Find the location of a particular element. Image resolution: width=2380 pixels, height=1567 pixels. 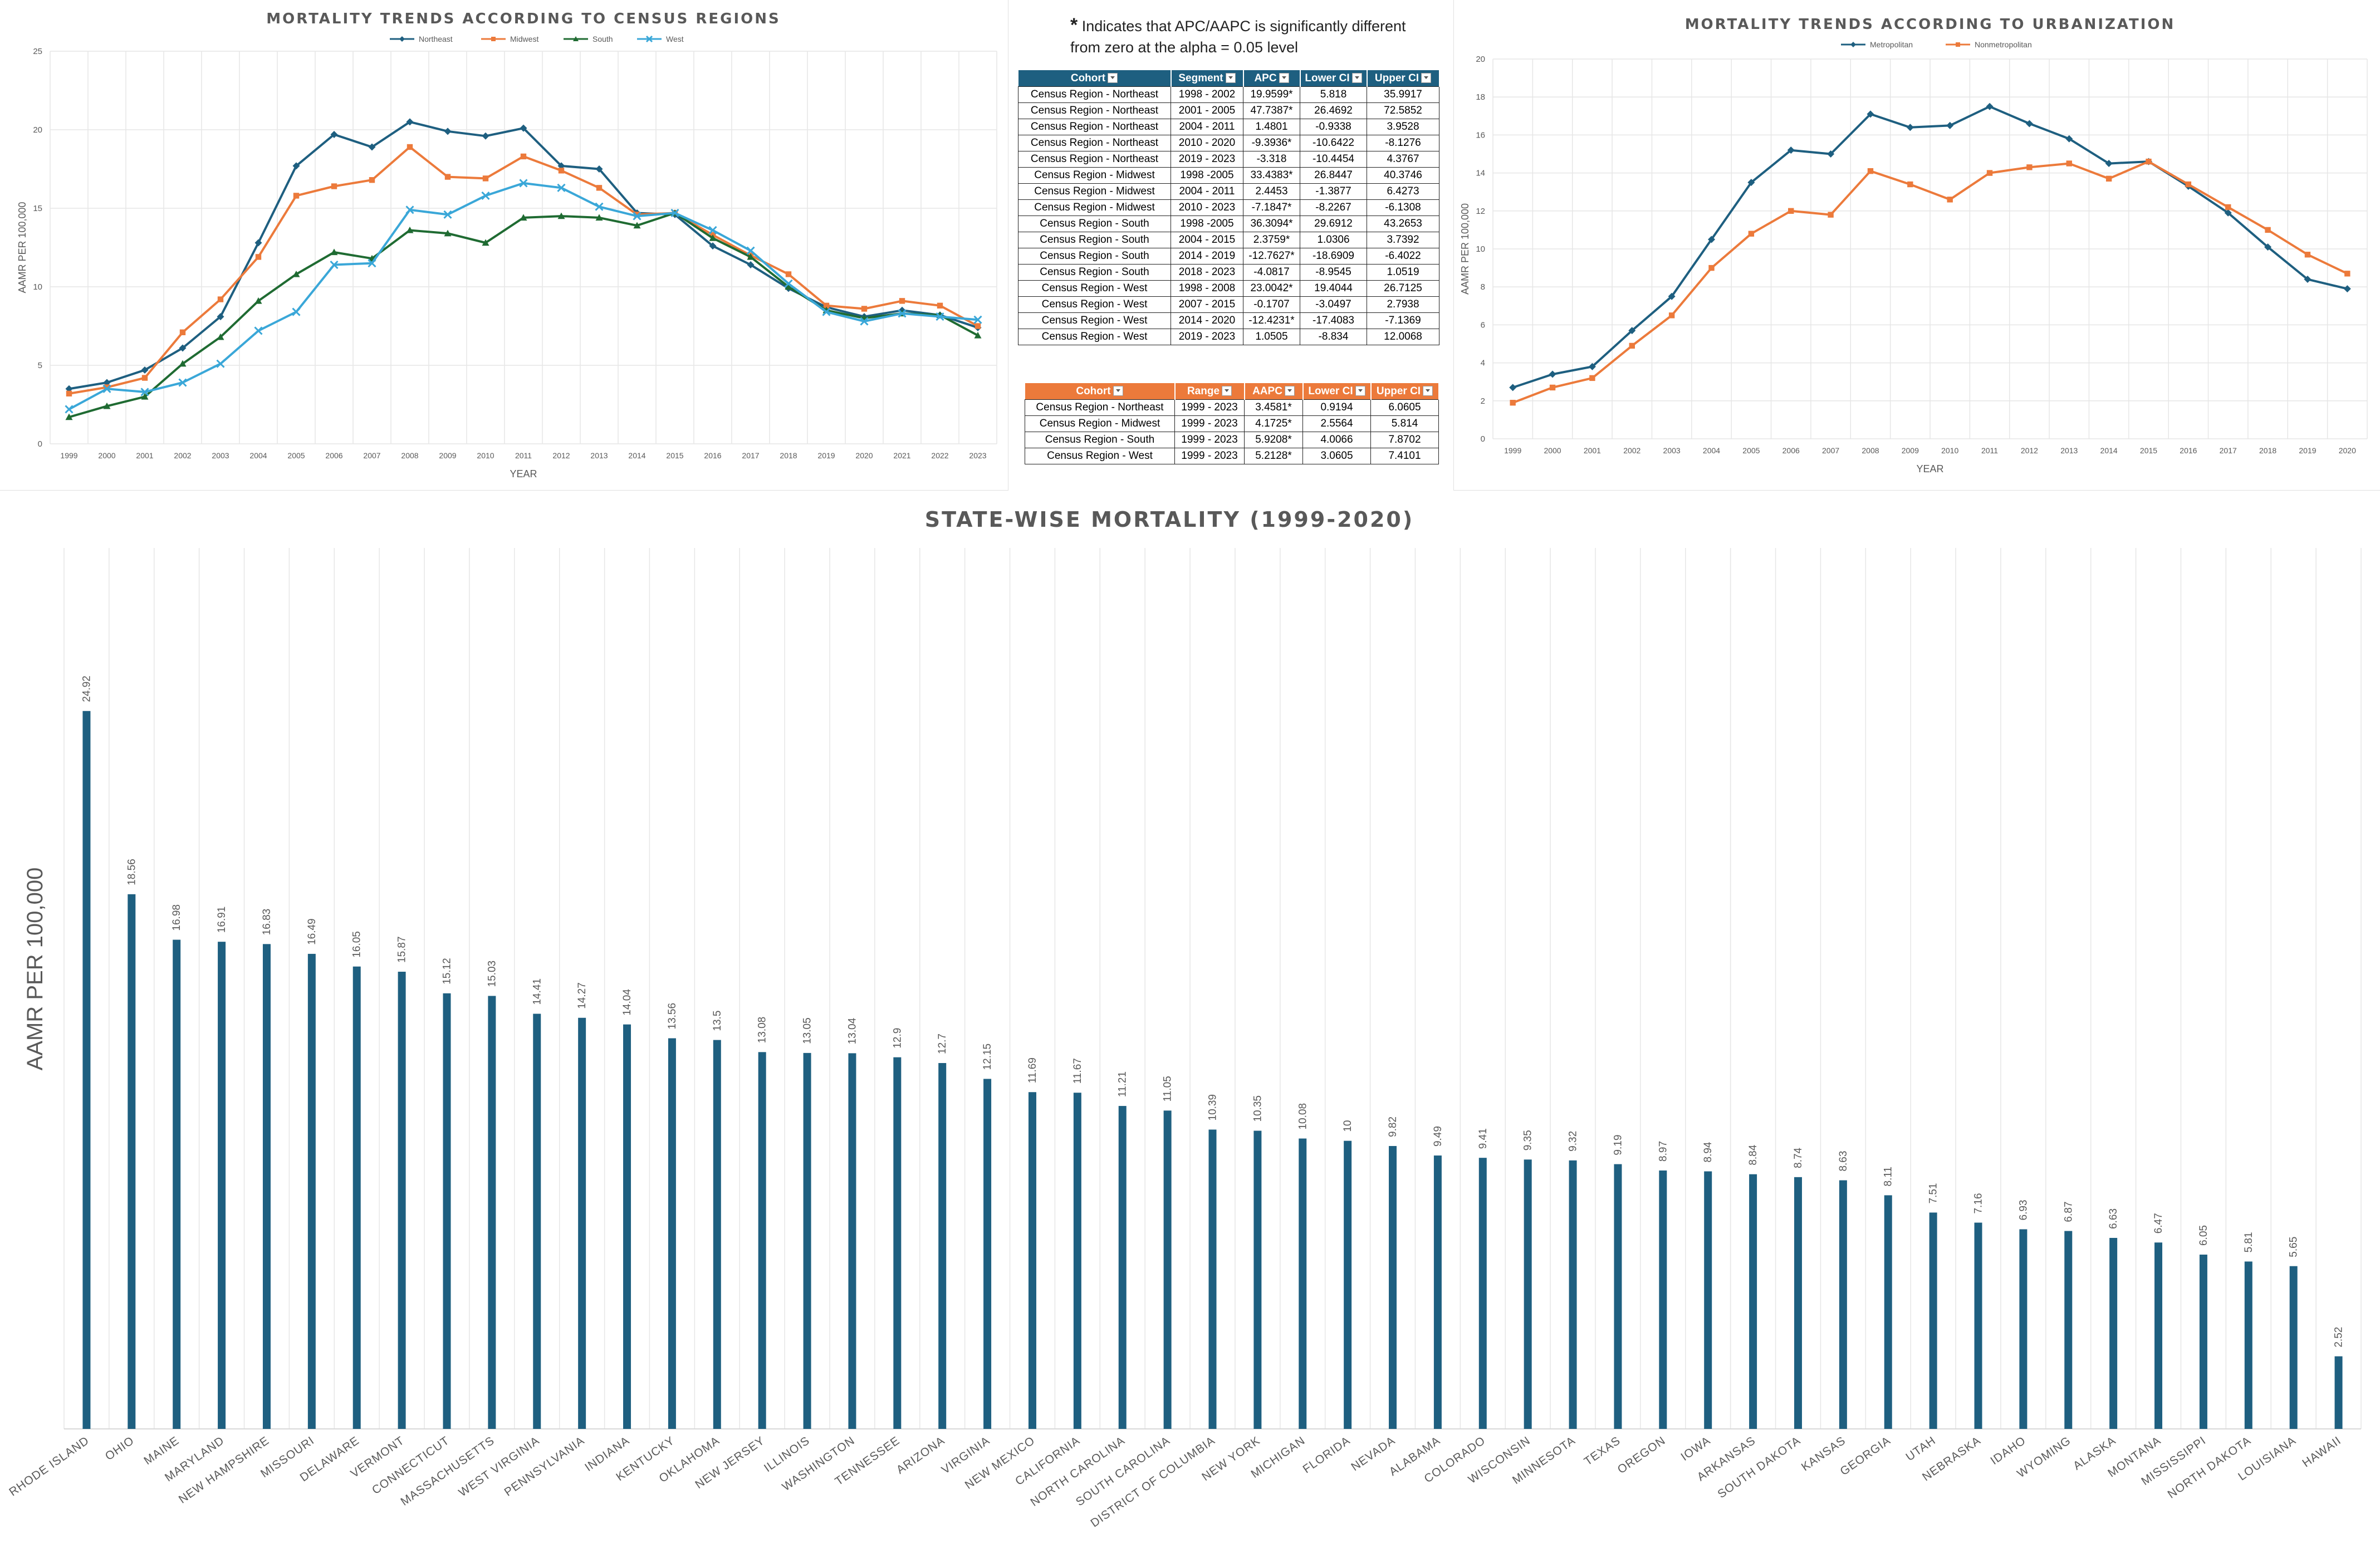

bar-mississippi is located at coordinates (2203, 1342).